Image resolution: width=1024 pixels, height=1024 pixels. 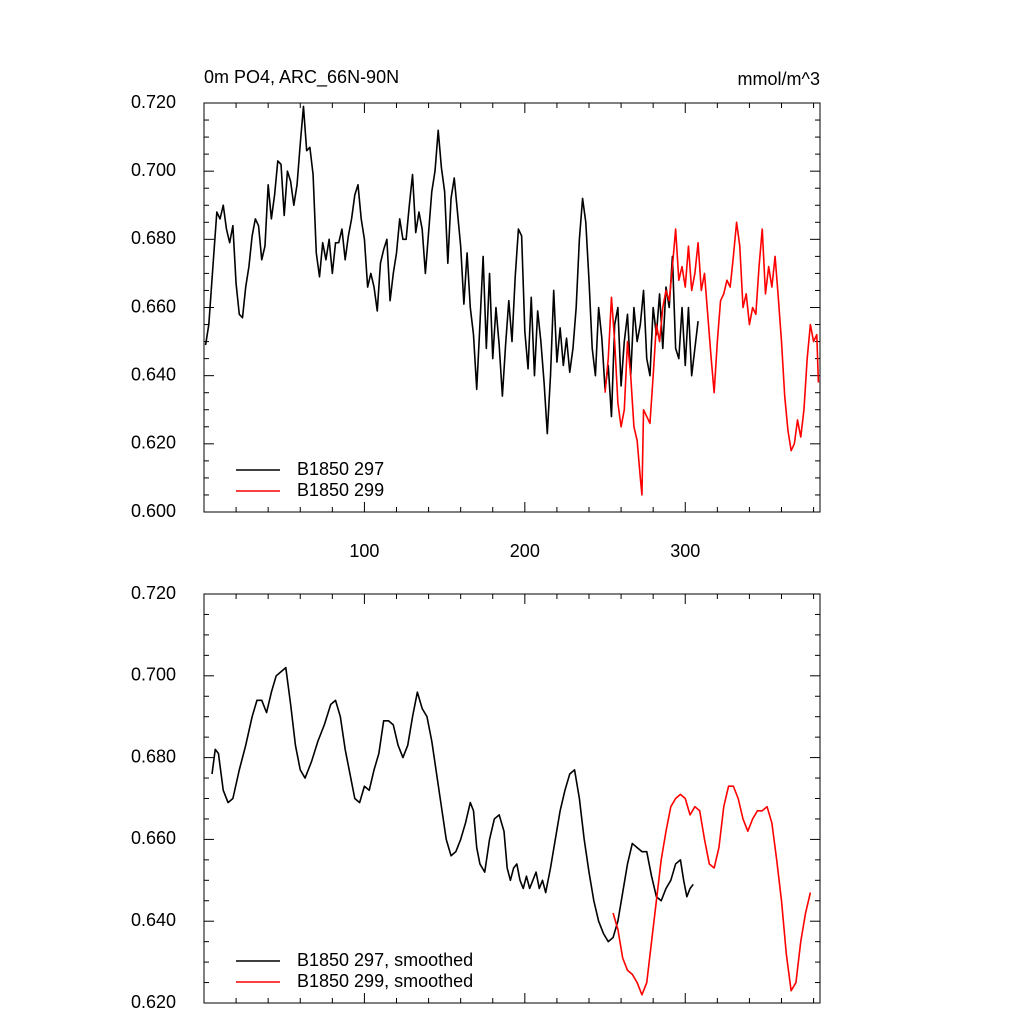 What do you see at coordinates (301, 77) in the screenshot?
I see `chart-title: 0m PO4, ARC_66N-90N` at bounding box center [301, 77].